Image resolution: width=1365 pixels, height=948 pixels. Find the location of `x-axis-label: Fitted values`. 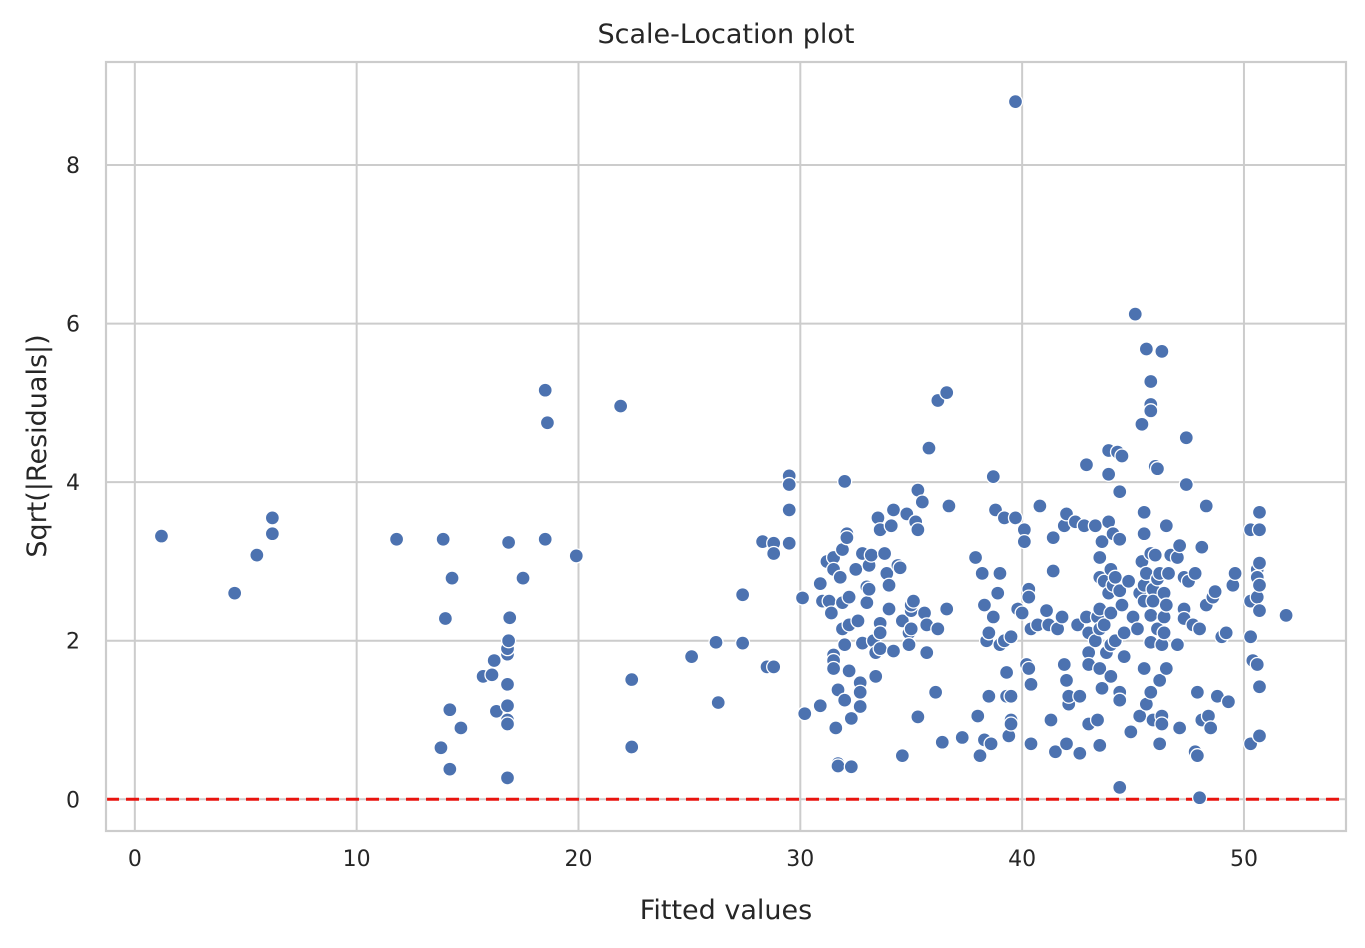

x-axis-label: Fitted values is located at coordinates (726, 910).